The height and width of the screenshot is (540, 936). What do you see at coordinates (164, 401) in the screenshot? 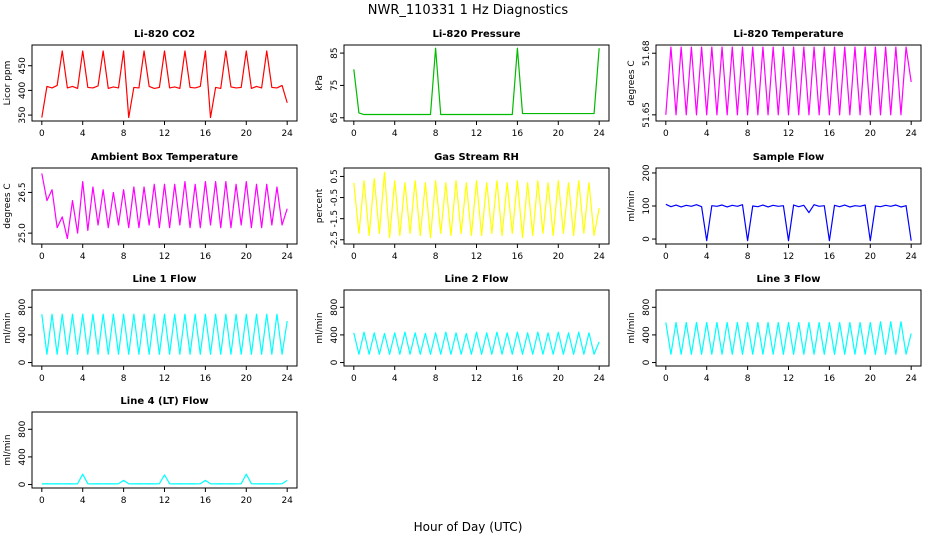
I see `panel-title: Line 4 (LT) Flow` at bounding box center [164, 401].